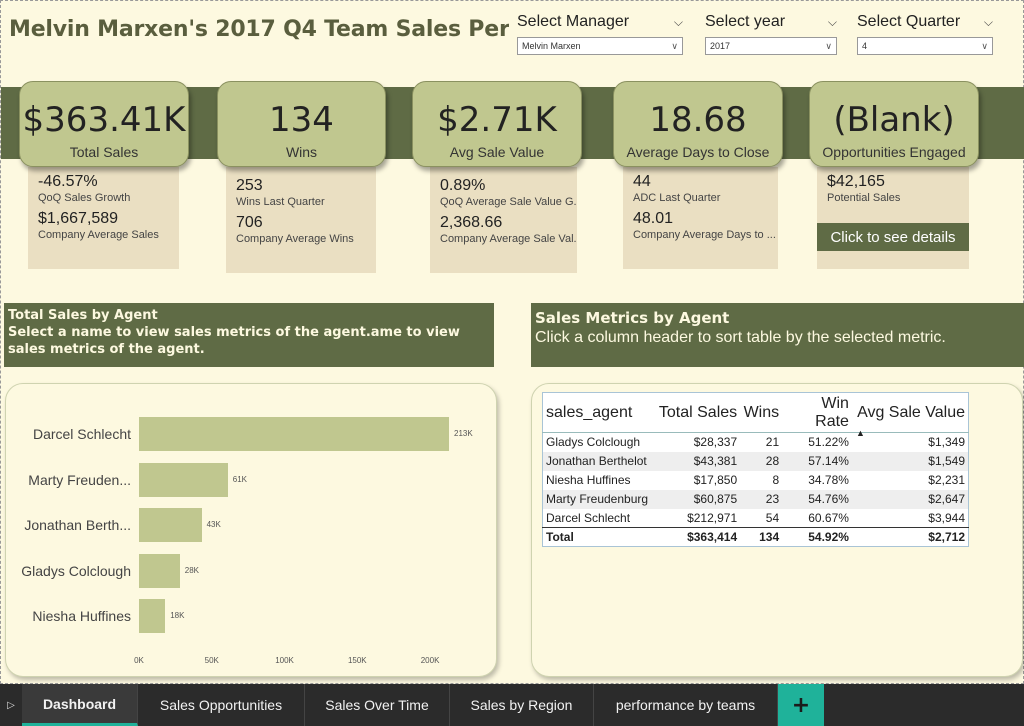 The image size is (1024, 726). I want to click on avg-sale-value-card: $2.71K Avg Sale Value, so click(497, 124).